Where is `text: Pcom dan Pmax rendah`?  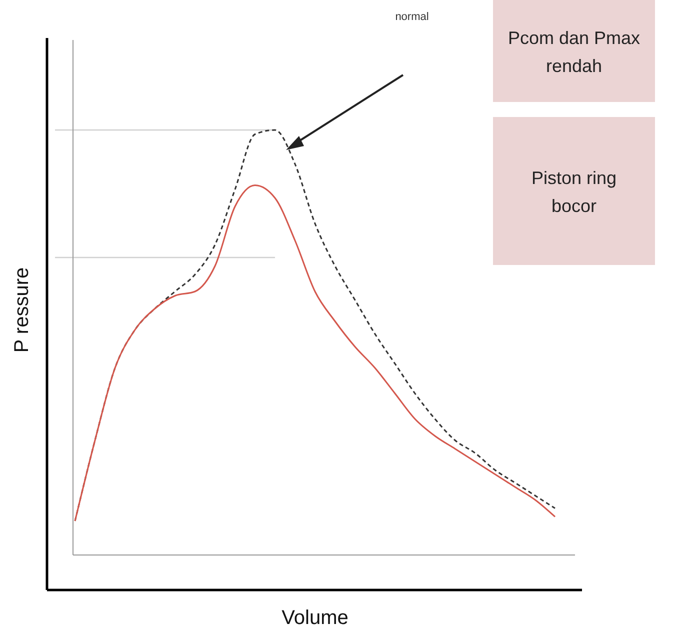
text: Pcom dan Pmax rendah is located at coordinates (574, 52).